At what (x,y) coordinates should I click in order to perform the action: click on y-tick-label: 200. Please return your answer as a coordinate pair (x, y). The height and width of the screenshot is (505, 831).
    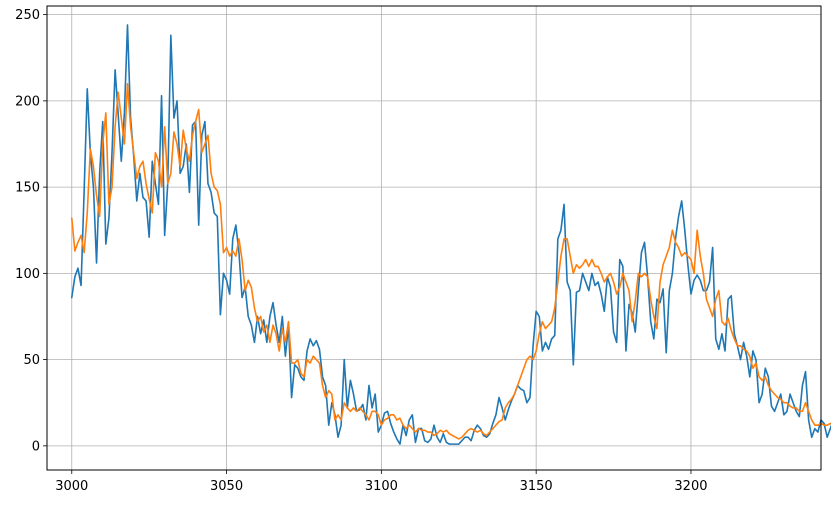
    Looking at the image, I should click on (27, 101).